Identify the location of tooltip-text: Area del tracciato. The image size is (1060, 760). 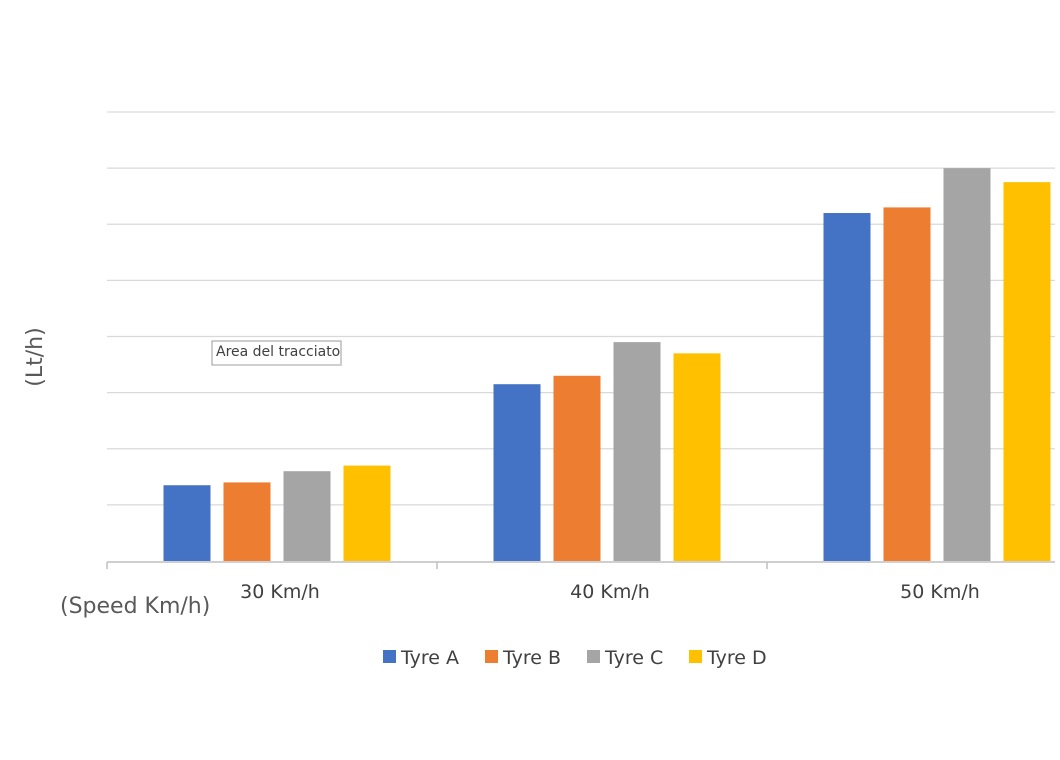
(278, 352).